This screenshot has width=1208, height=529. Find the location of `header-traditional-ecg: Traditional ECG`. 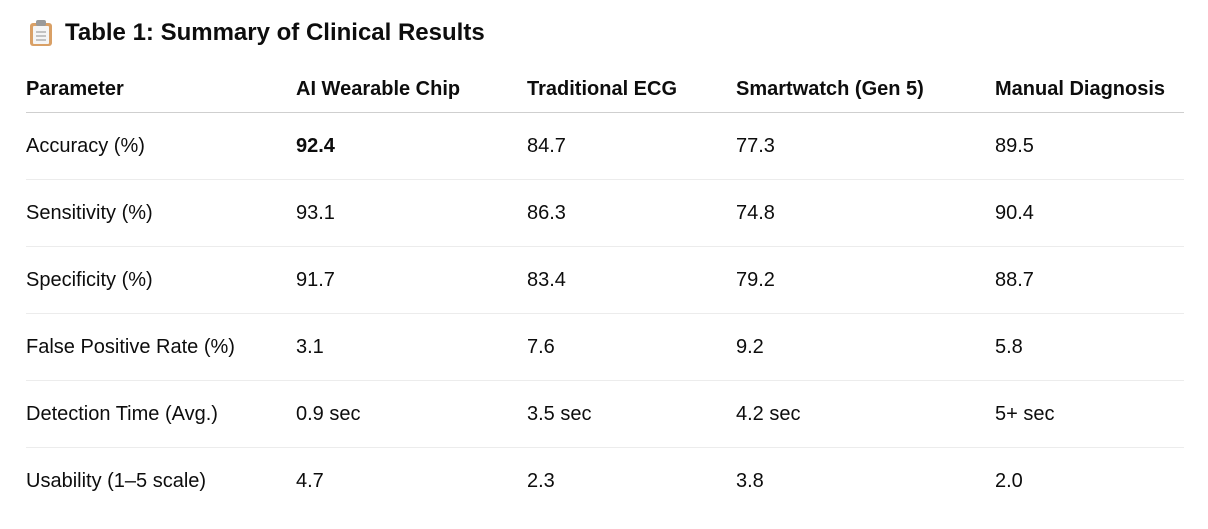

header-traditional-ecg: Traditional ECG is located at coordinates (631, 89).